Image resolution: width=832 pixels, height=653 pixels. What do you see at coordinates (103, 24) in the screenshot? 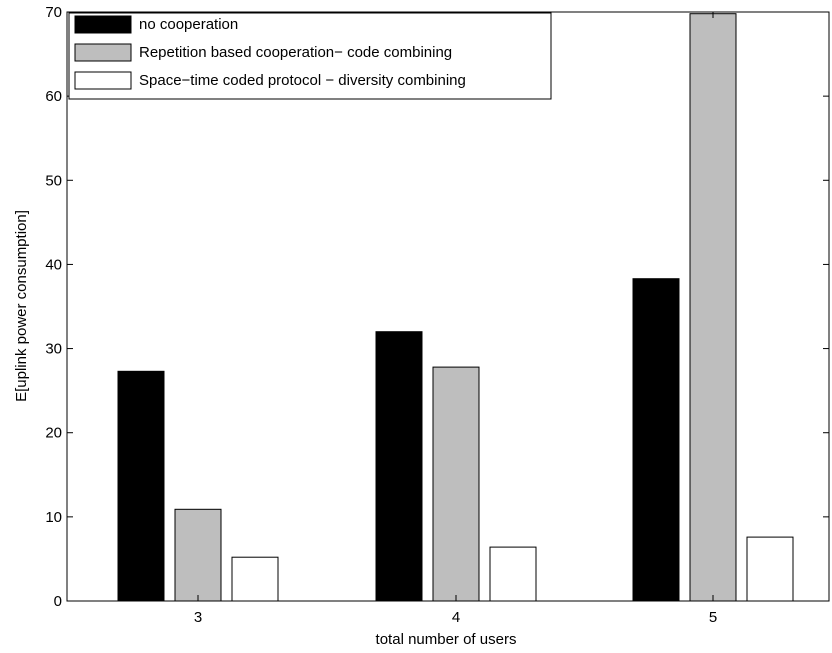
I see `legend-swatch-s1` at bounding box center [103, 24].